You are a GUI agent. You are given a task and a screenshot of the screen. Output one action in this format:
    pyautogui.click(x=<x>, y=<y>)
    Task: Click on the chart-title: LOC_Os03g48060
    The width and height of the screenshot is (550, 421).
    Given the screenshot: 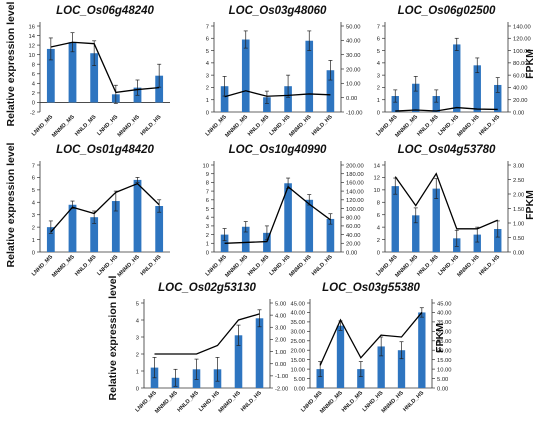 What is the action you would take?
    pyautogui.click(x=278, y=11)
    